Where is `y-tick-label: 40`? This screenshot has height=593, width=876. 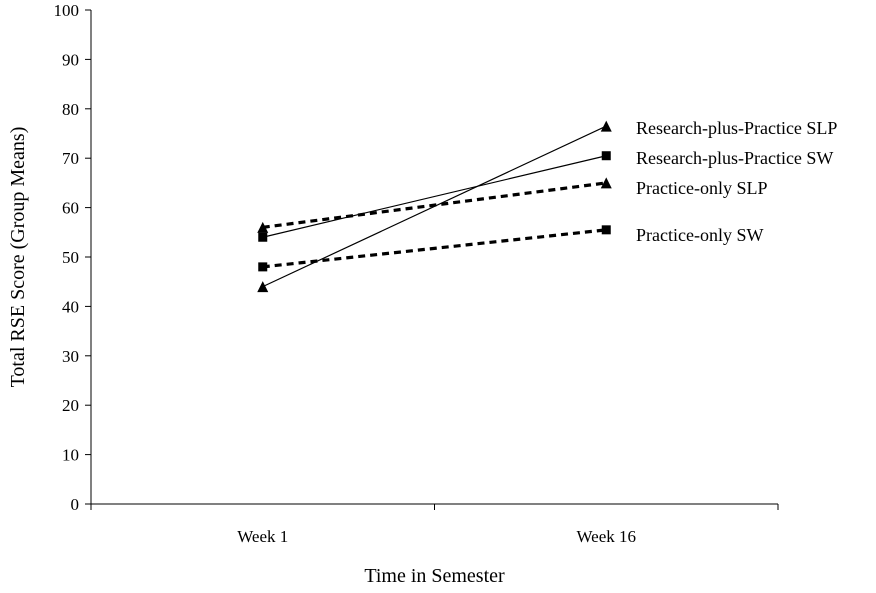 y-tick-label: 40 is located at coordinates (70, 306).